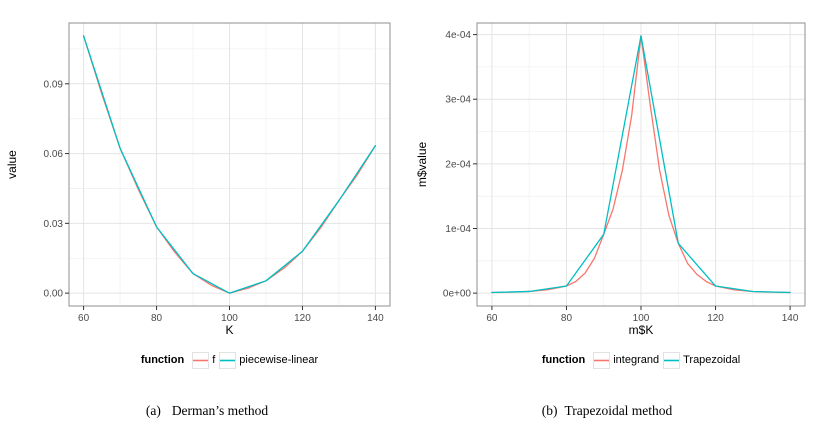  I want to click on x-axis-title: K, so click(229, 330).